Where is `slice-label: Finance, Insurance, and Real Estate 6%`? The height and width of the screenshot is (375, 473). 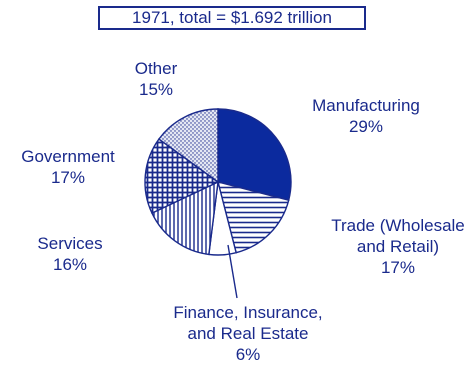 slice-label: Finance, Insurance, and Real Estate 6% is located at coordinates (247, 333).